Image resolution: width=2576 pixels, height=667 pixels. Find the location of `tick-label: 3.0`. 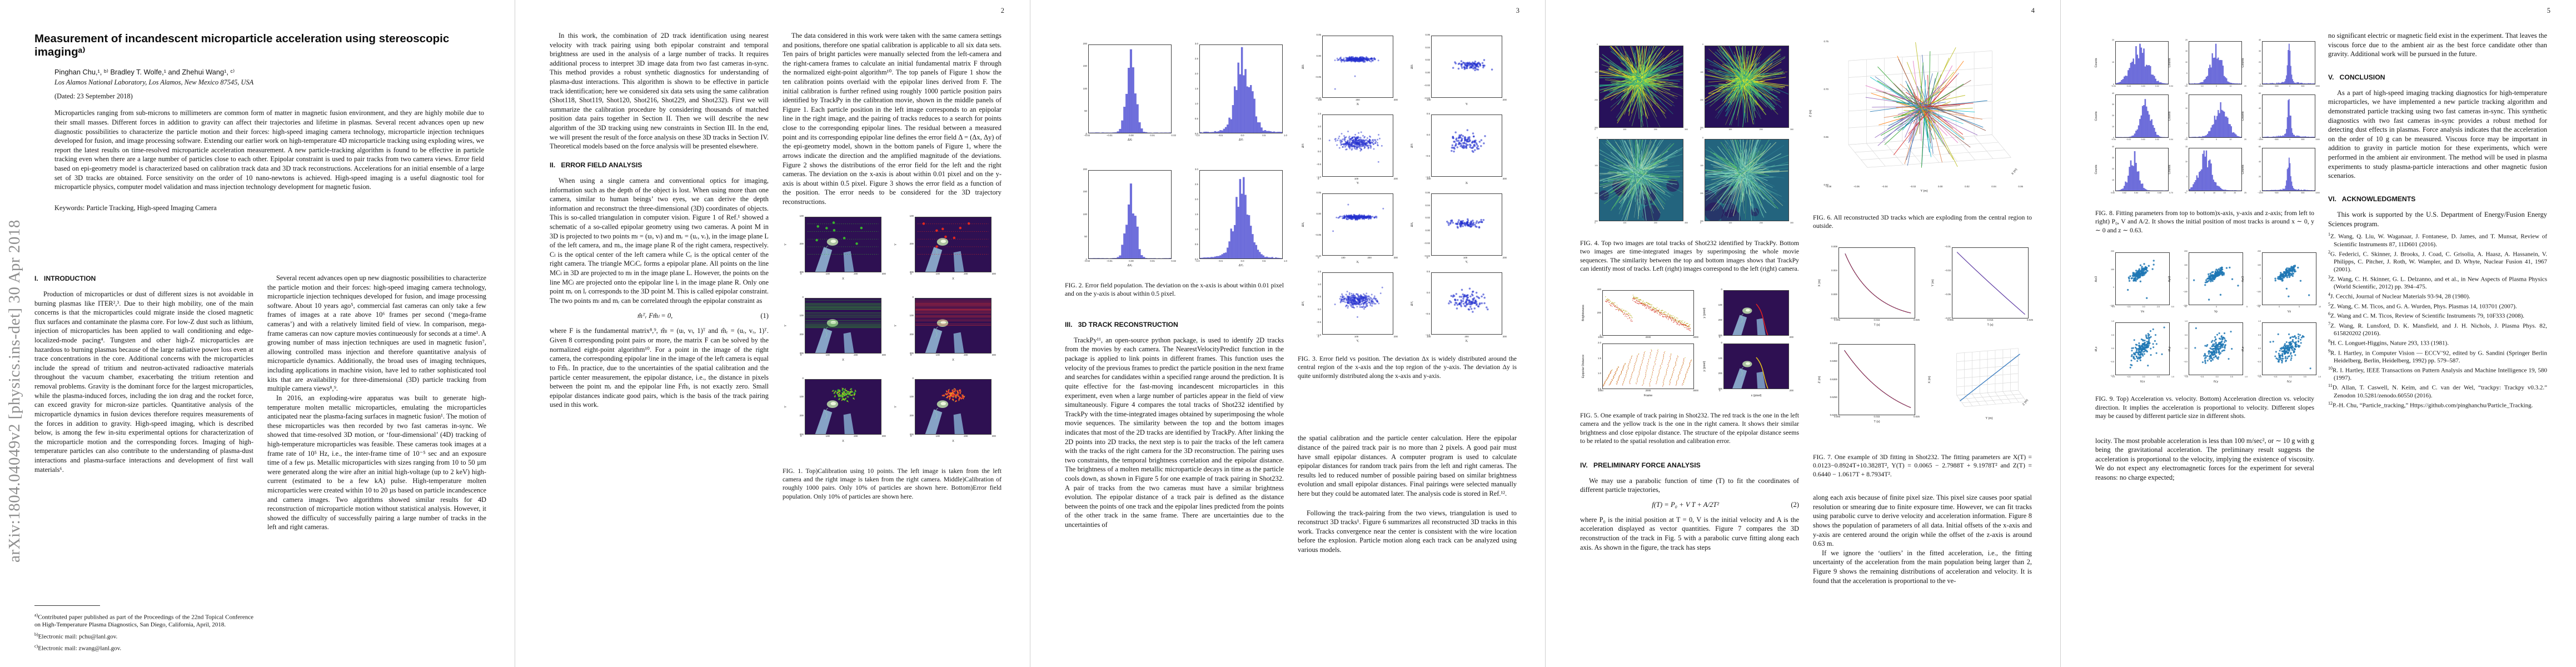

tick-label: 3.0 is located at coordinates (1196, 169).